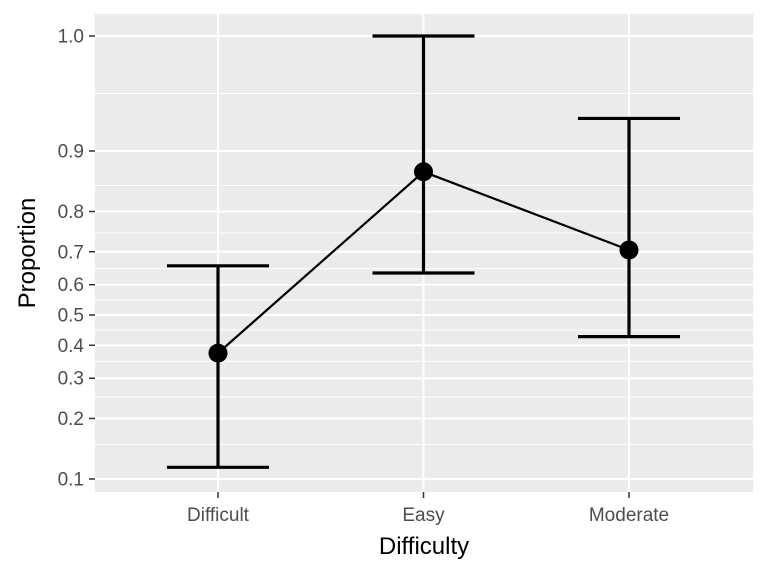 This screenshot has width=768, height=576. What do you see at coordinates (71, 480) in the screenshot?
I see `y-tick-label: 0.1` at bounding box center [71, 480].